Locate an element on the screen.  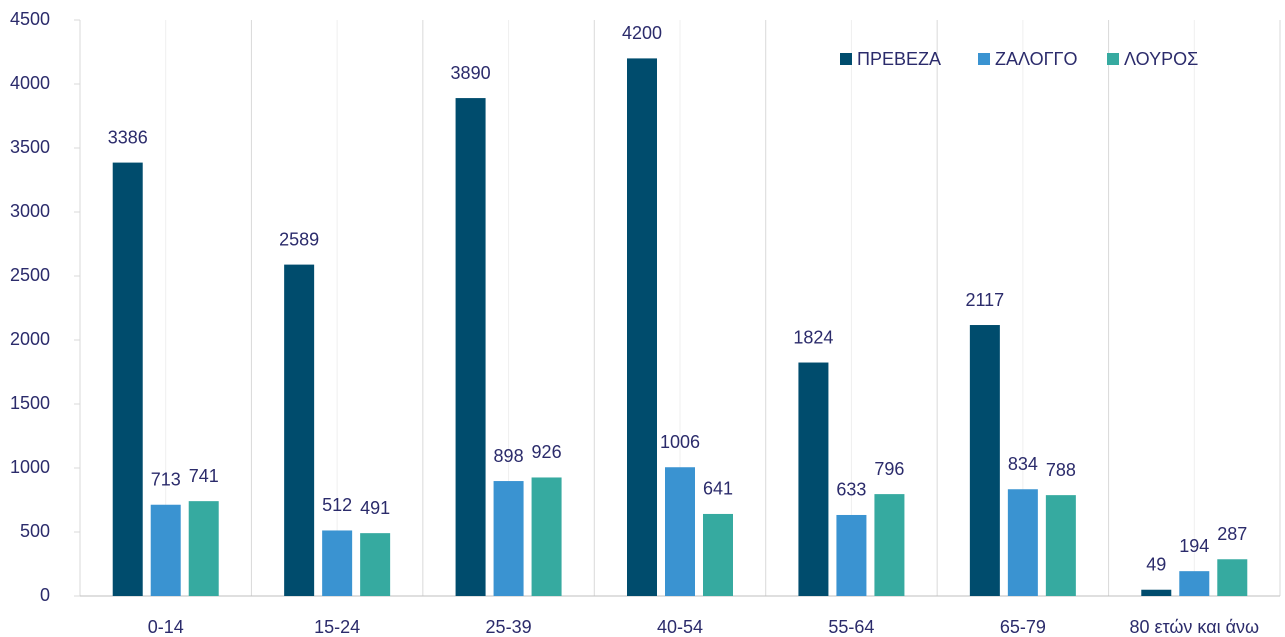
value-label: 491 is located at coordinates (375, 508).